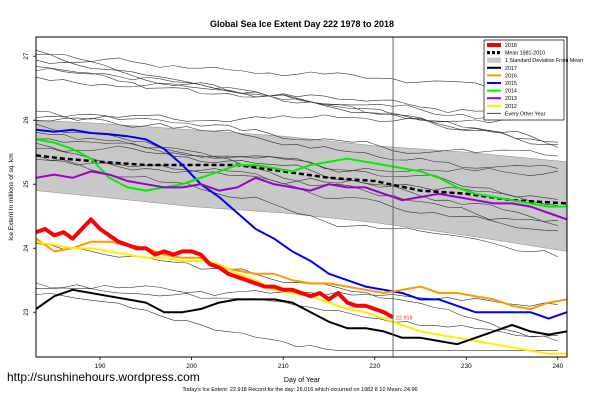  What do you see at coordinates (511, 92) in the screenshot?
I see `legend-label: 2014` at bounding box center [511, 92].